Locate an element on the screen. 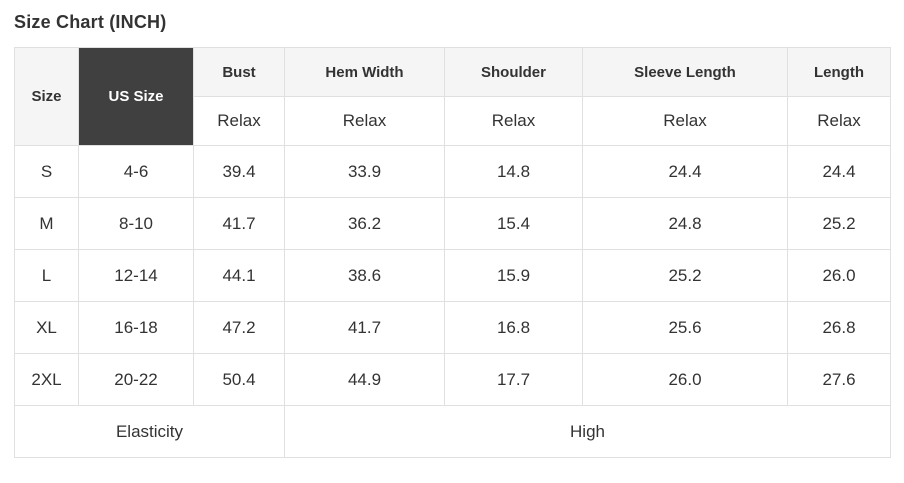 The width and height of the screenshot is (904, 483). header-length: Length is located at coordinates (839, 72).